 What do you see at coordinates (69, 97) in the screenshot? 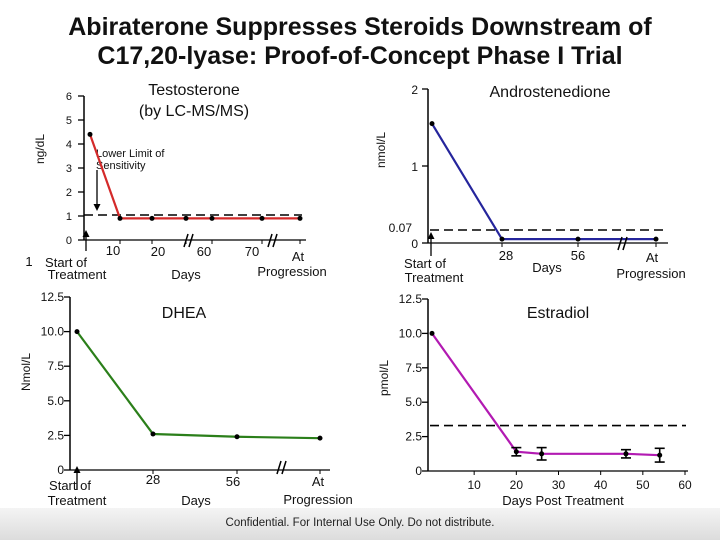
I see `testosterone-y-tick-label: 6` at bounding box center [69, 97].